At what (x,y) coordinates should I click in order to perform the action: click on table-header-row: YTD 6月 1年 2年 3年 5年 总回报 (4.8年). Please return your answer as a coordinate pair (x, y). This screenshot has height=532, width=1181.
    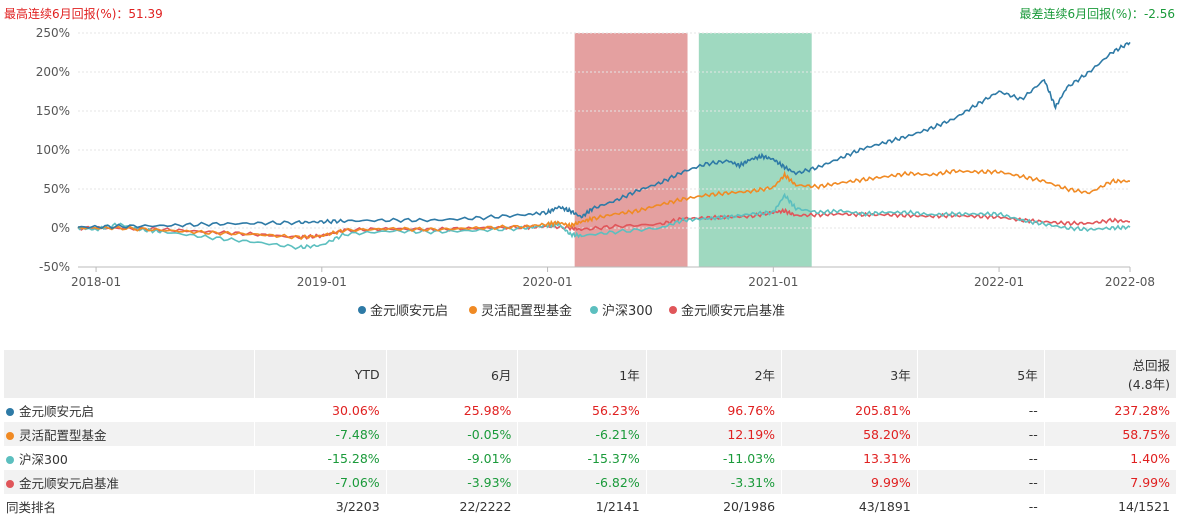
    Looking at the image, I should click on (590, 374).